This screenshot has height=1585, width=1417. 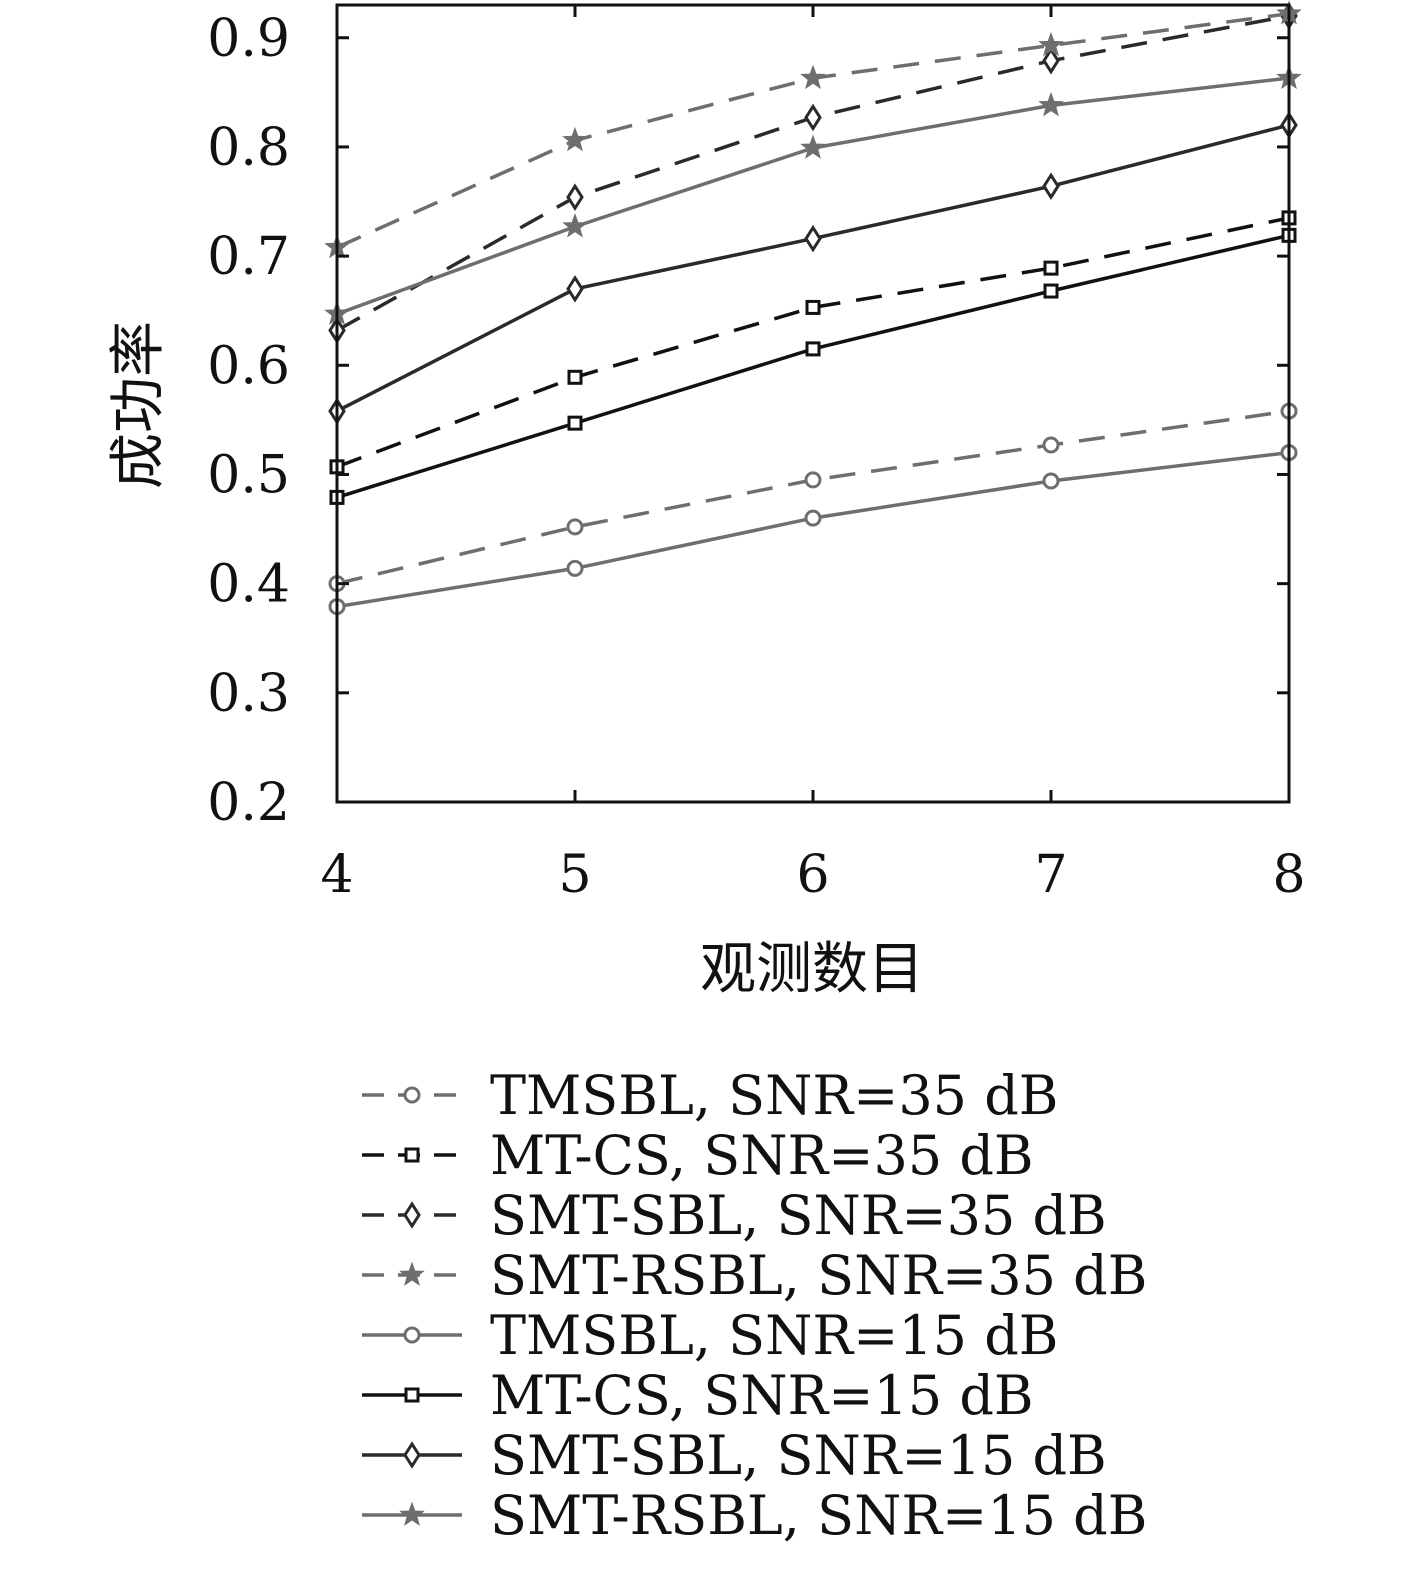 What do you see at coordinates (336, 875) in the screenshot?
I see `x-tick-label: 4` at bounding box center [336, 875].